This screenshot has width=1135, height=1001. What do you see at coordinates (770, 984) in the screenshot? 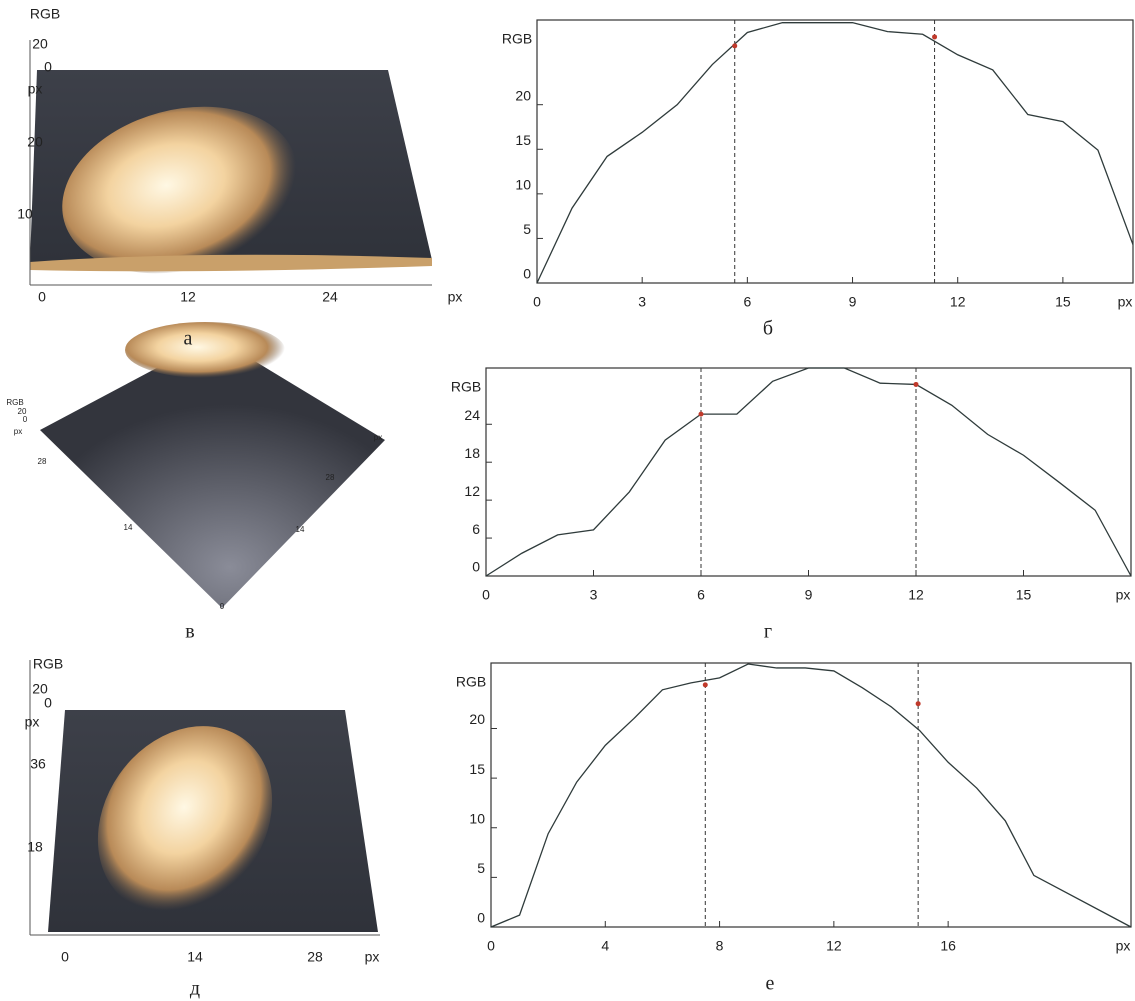
I see `caption: е` at bounding box center [770, 984].